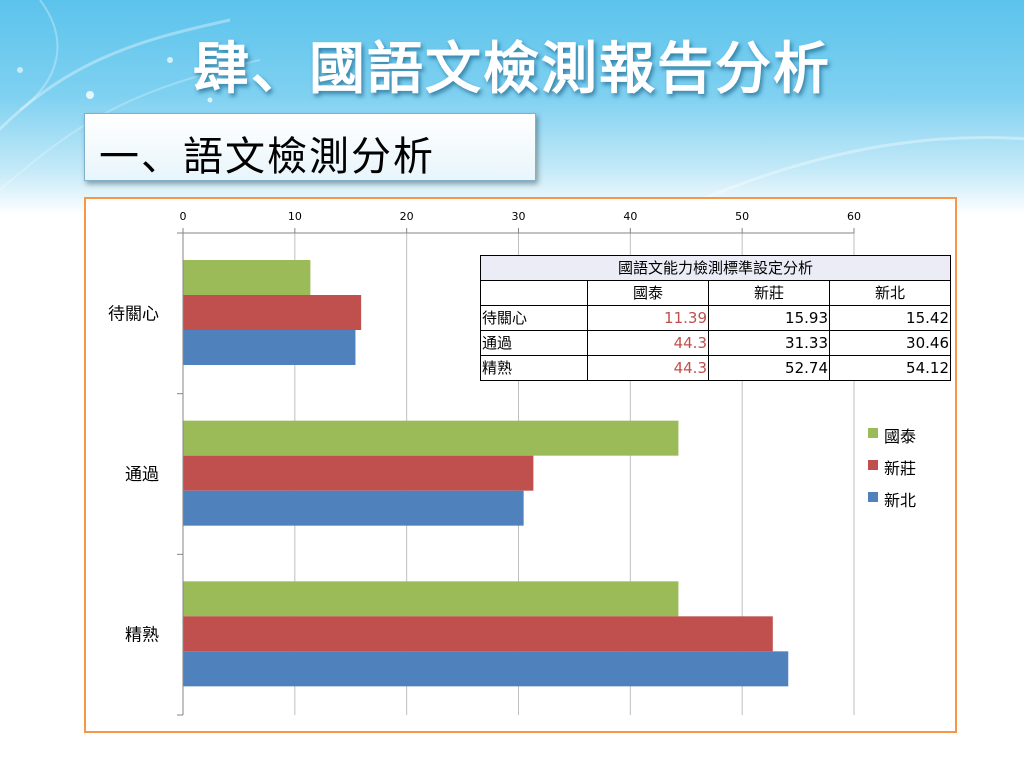 Image resolution: width=1024 pixels, height=768 pixels. I want to click on legend-label-xinzhuang: 新莊, so click(900, 468).